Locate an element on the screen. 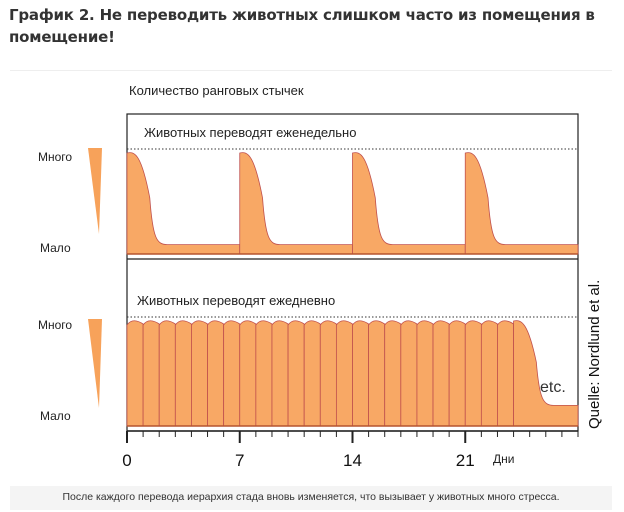 This screenshot has width=624, height=512. x-tick-label: 7 is located at coordinates (239, 460).